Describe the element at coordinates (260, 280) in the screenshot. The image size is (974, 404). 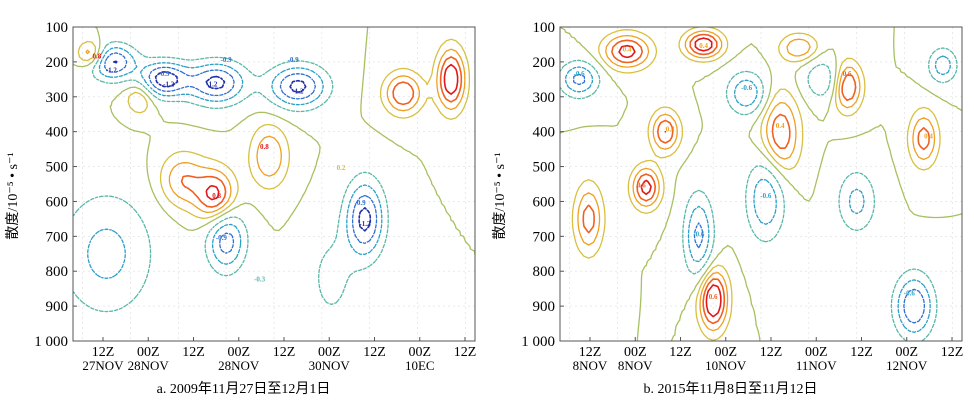
I see `contour-value-label: -0.3` at that location.